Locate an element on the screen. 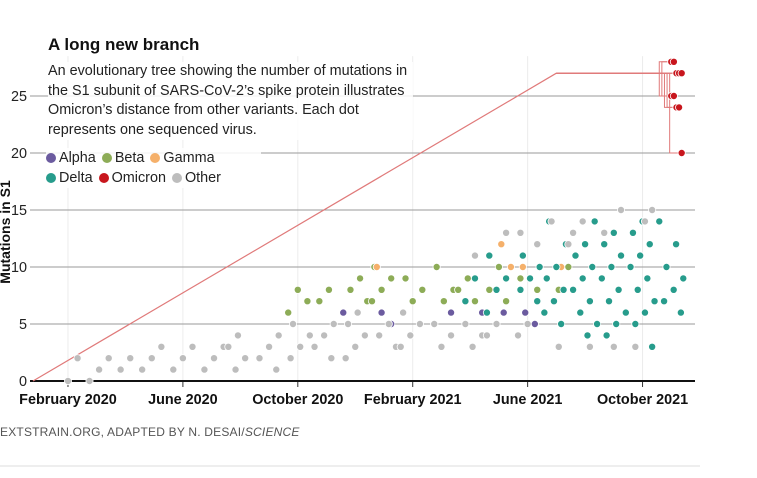 Image resolution: width=757 pixels, height=478 pixels. legend-item: Delta is located at coordinates (69, 178).